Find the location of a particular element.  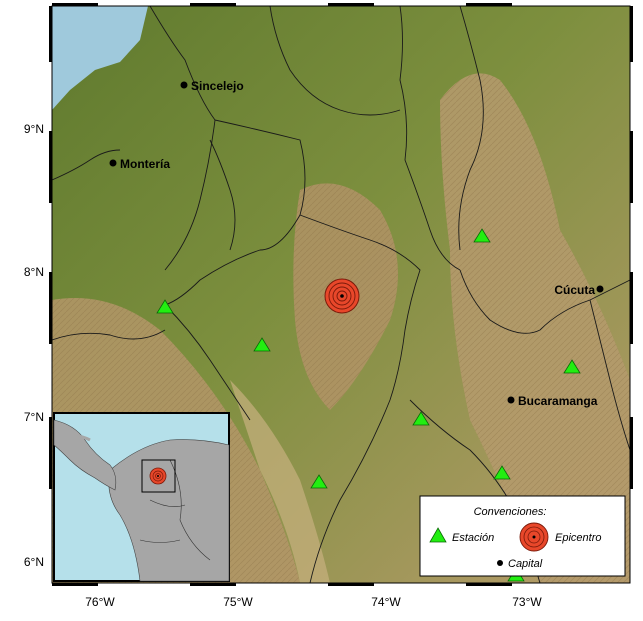

city-label-sincelejo: Sincelejo is located at coordinates (217, 86).